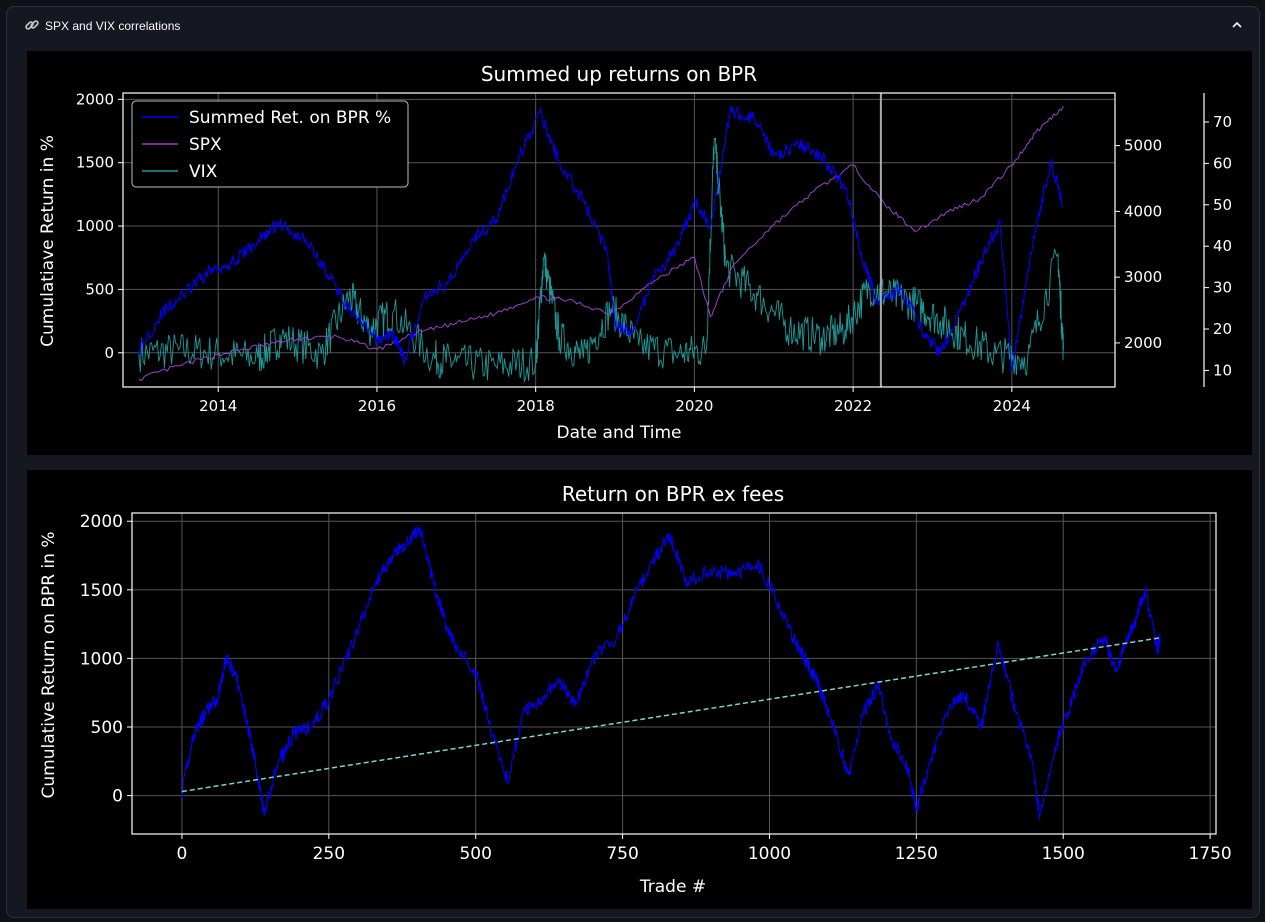 The width and height of the screenshot is (1265, 922). What do you see at coordinates (1222, 163) in the screenshot?
I see `y3-tick-label: 60` at bounding box center [1222, 163].